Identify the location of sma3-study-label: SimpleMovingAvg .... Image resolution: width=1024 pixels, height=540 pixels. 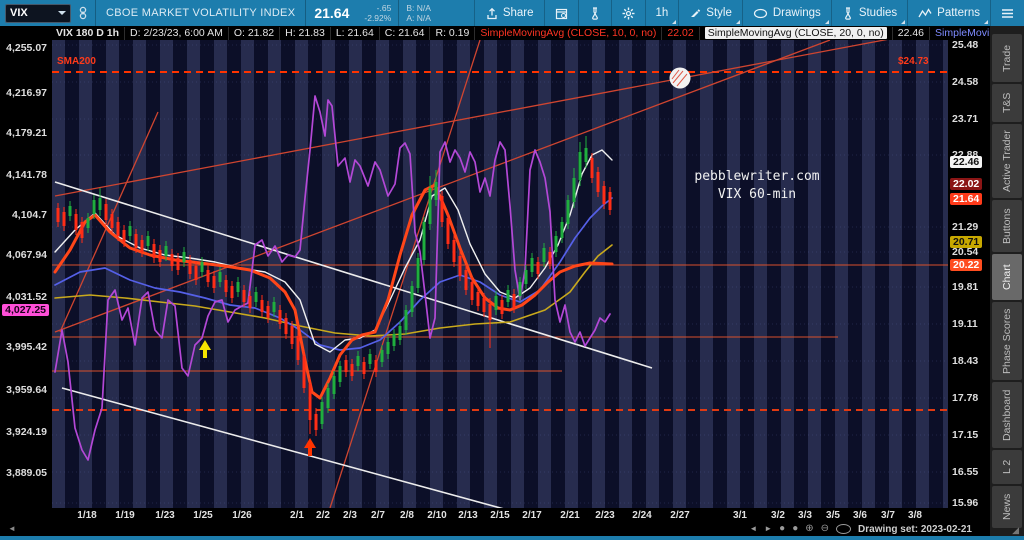
(960, 33).